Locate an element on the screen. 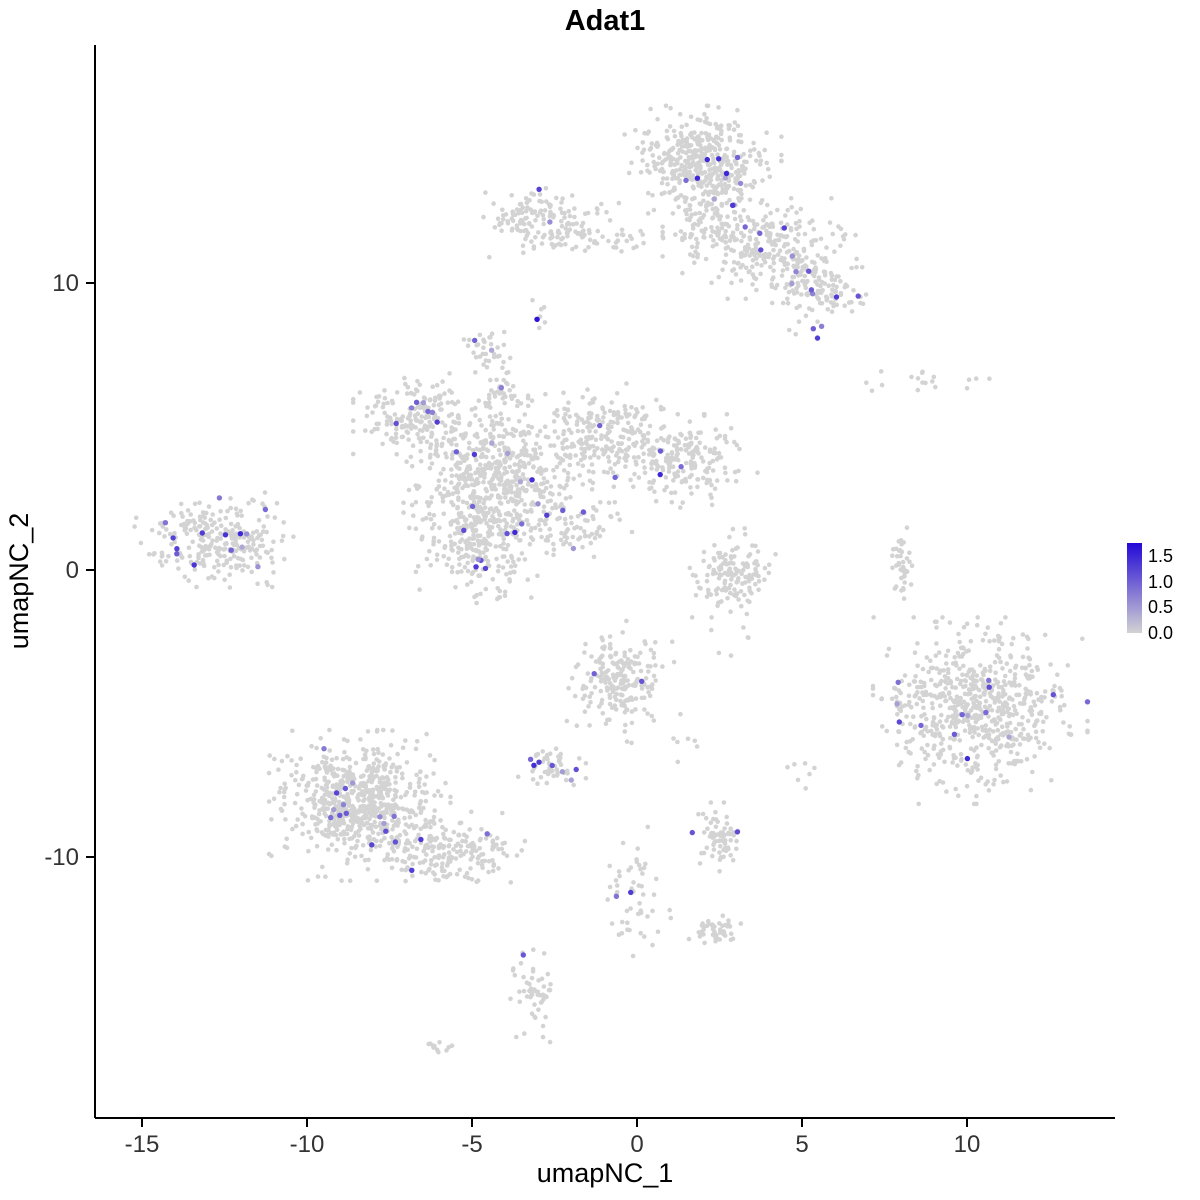 The image size is (1200, 1200). x-axis-title: umapNC_1 is located at coordinates (605, 1173).